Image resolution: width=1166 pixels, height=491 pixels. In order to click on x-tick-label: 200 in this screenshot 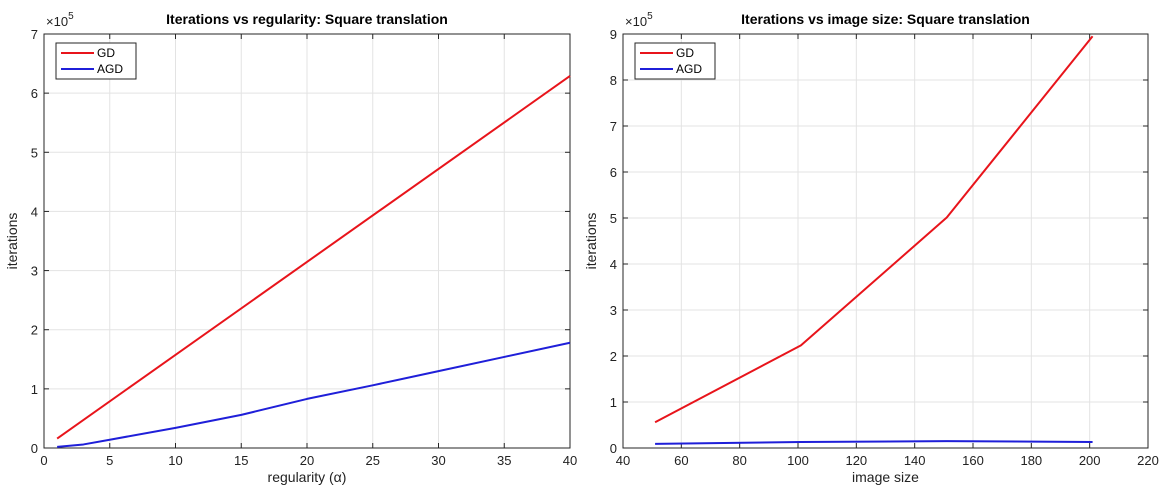, I will do `click(1090, 460)`.